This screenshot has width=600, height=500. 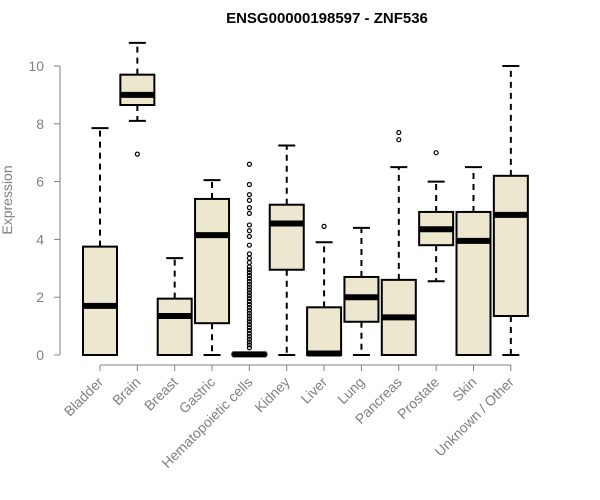 I want to click on box-prostate, so click(x=436, y=216).